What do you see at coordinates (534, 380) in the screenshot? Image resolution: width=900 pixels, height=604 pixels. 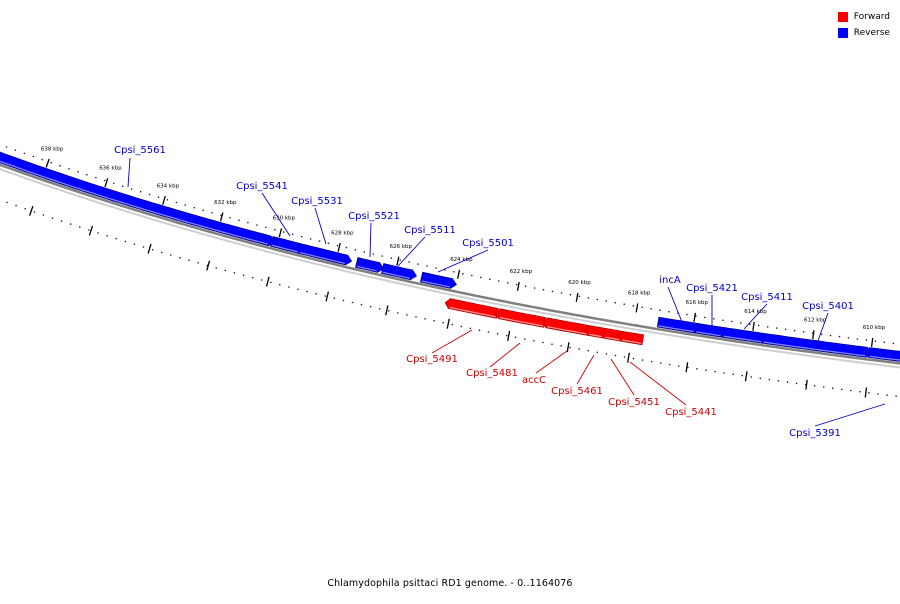 I see `gene-label-accC: accC` at bounding box center [534, 380].